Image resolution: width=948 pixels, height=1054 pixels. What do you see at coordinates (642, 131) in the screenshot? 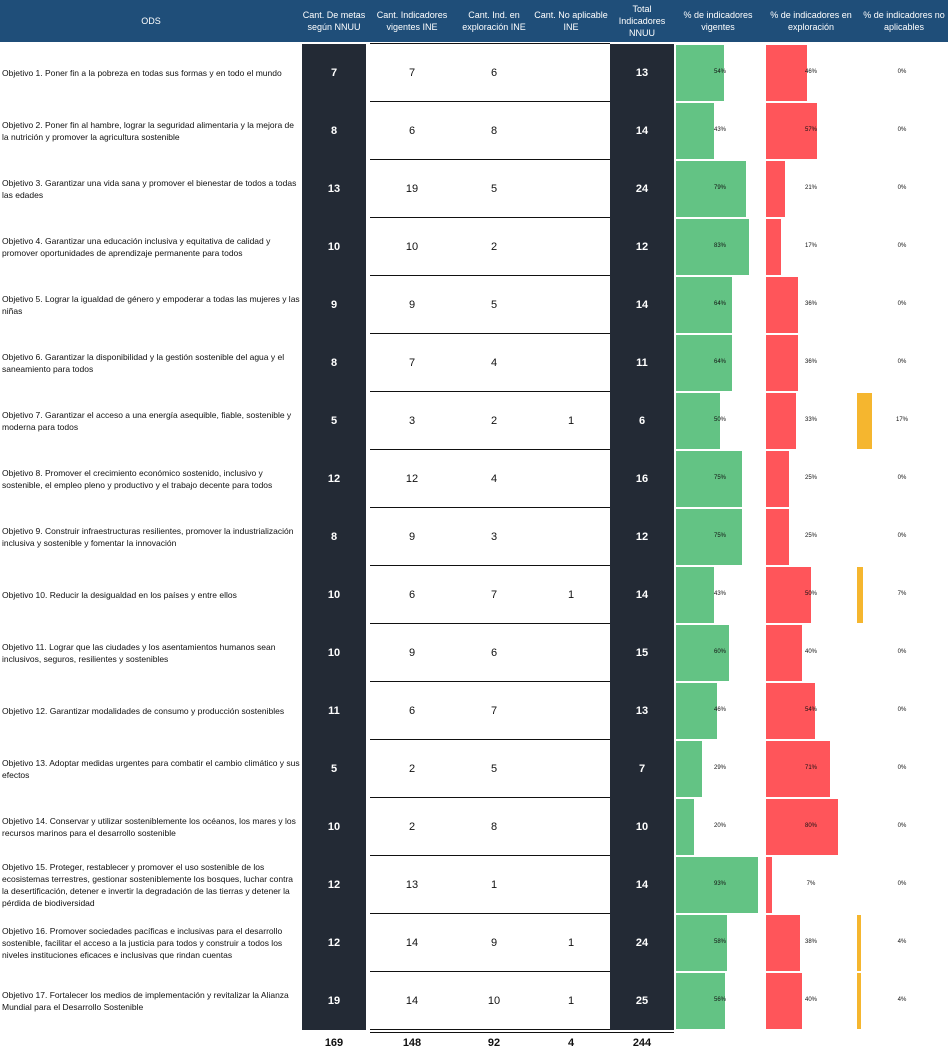
I see `total-value: 14` at bounding box center [642, 131].